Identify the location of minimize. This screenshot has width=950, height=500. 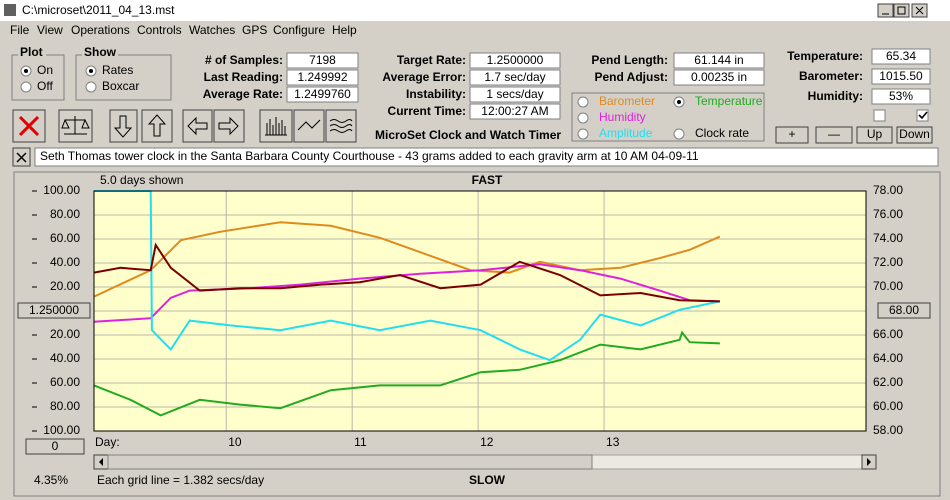
(885, 10).